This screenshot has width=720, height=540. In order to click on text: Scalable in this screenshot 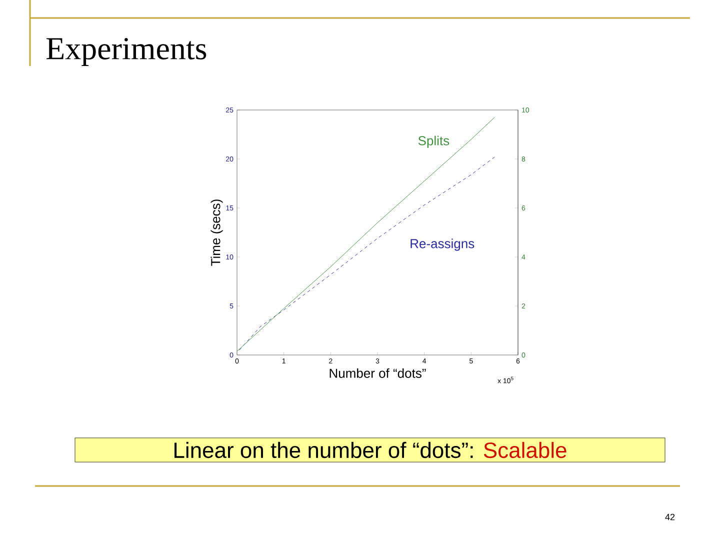, I will do `click(525, 450)`.